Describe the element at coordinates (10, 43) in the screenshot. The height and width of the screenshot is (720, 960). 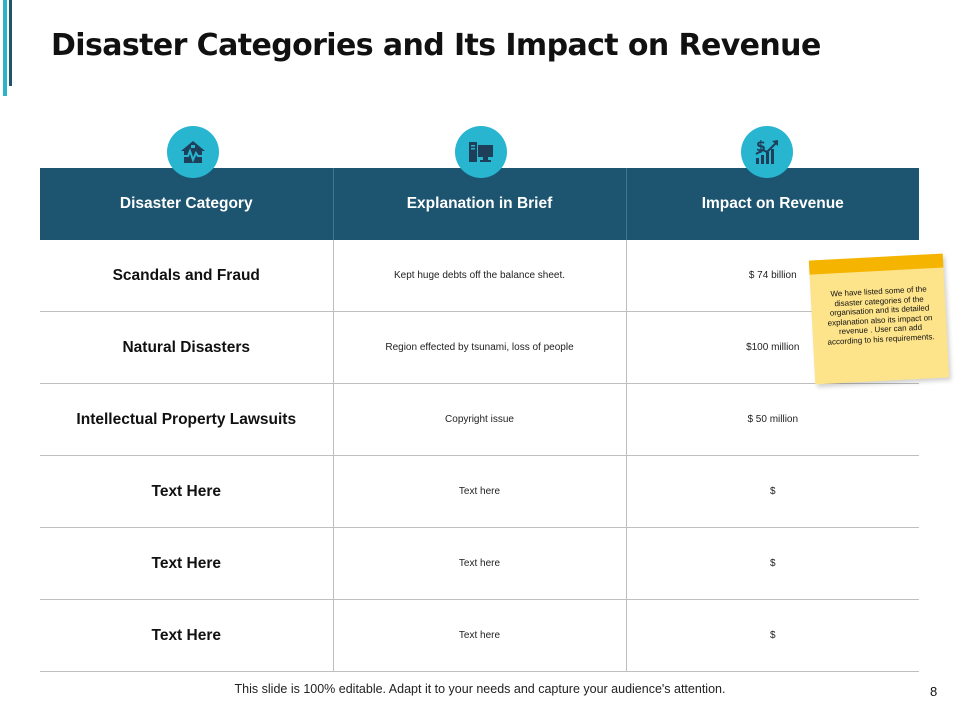
I see `accent-bar-secondary` at that location.